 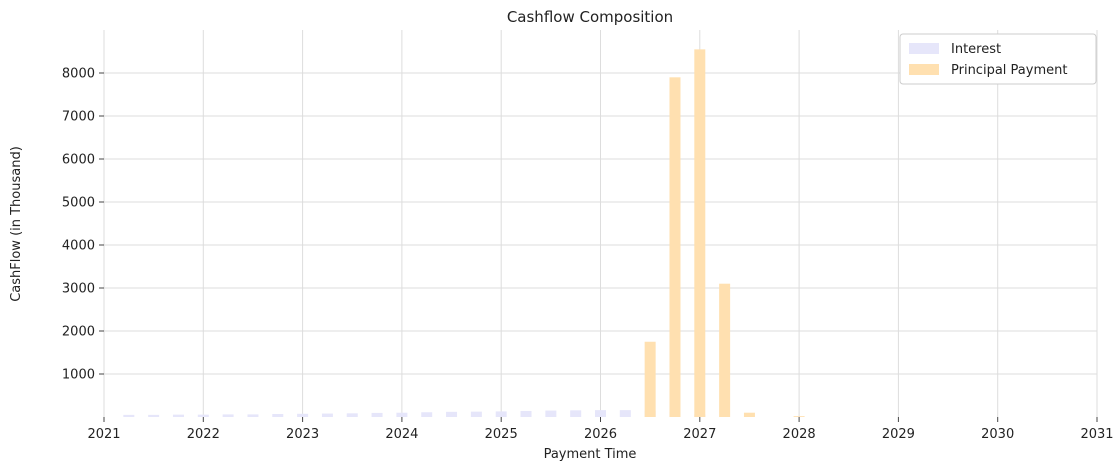 What do you see at coordinates (898, 434) in the screenshot?
I see `x-tick-label: 2029` at bounding box center [898, 434].